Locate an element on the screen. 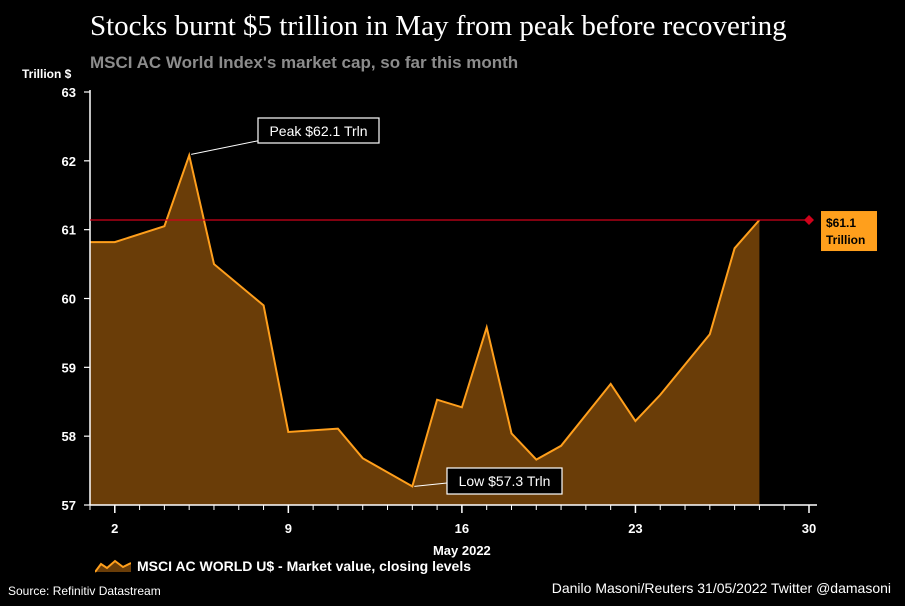  end-value-box is located at coordinates (849, 231).